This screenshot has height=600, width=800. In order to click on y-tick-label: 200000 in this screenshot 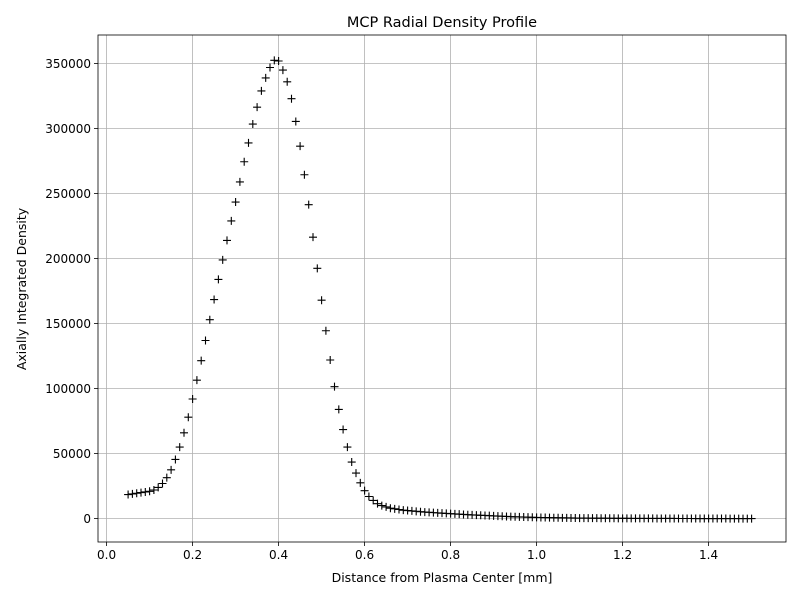, I will do `click(68, 259)`.